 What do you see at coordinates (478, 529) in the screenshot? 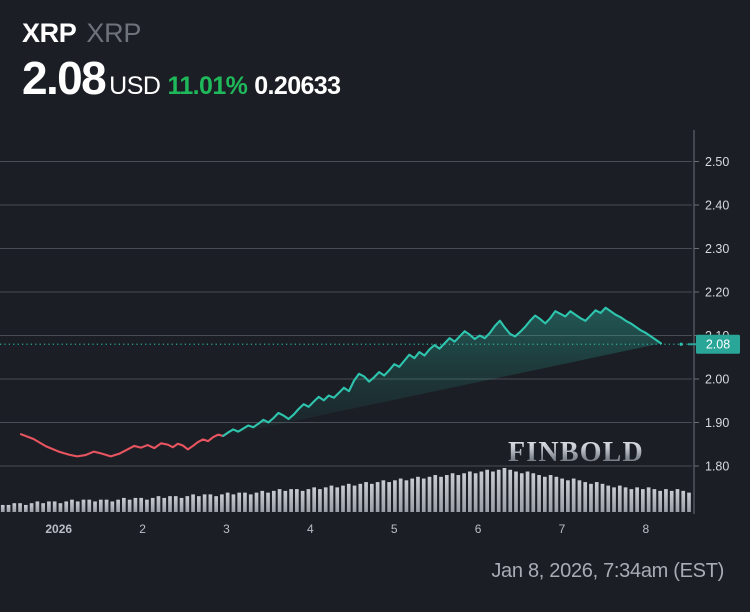
I see `x-axis-tick-label: 6` at bounding box center [478, 529].